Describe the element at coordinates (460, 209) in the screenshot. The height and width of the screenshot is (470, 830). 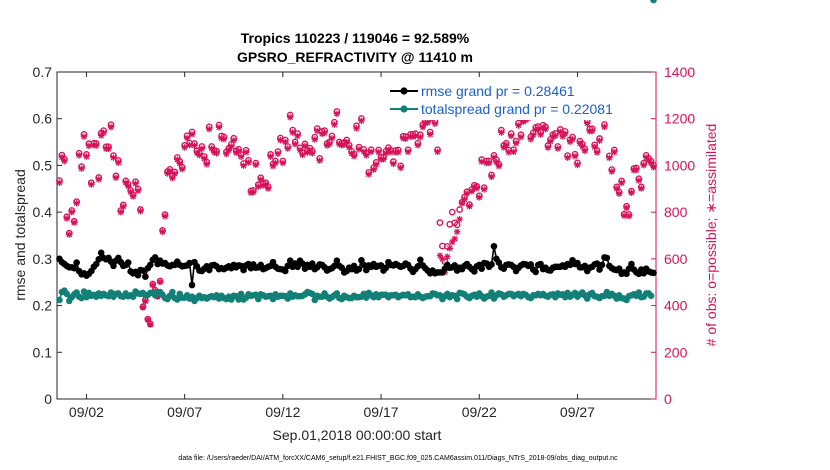
I see `obs-possible-point` at that location.